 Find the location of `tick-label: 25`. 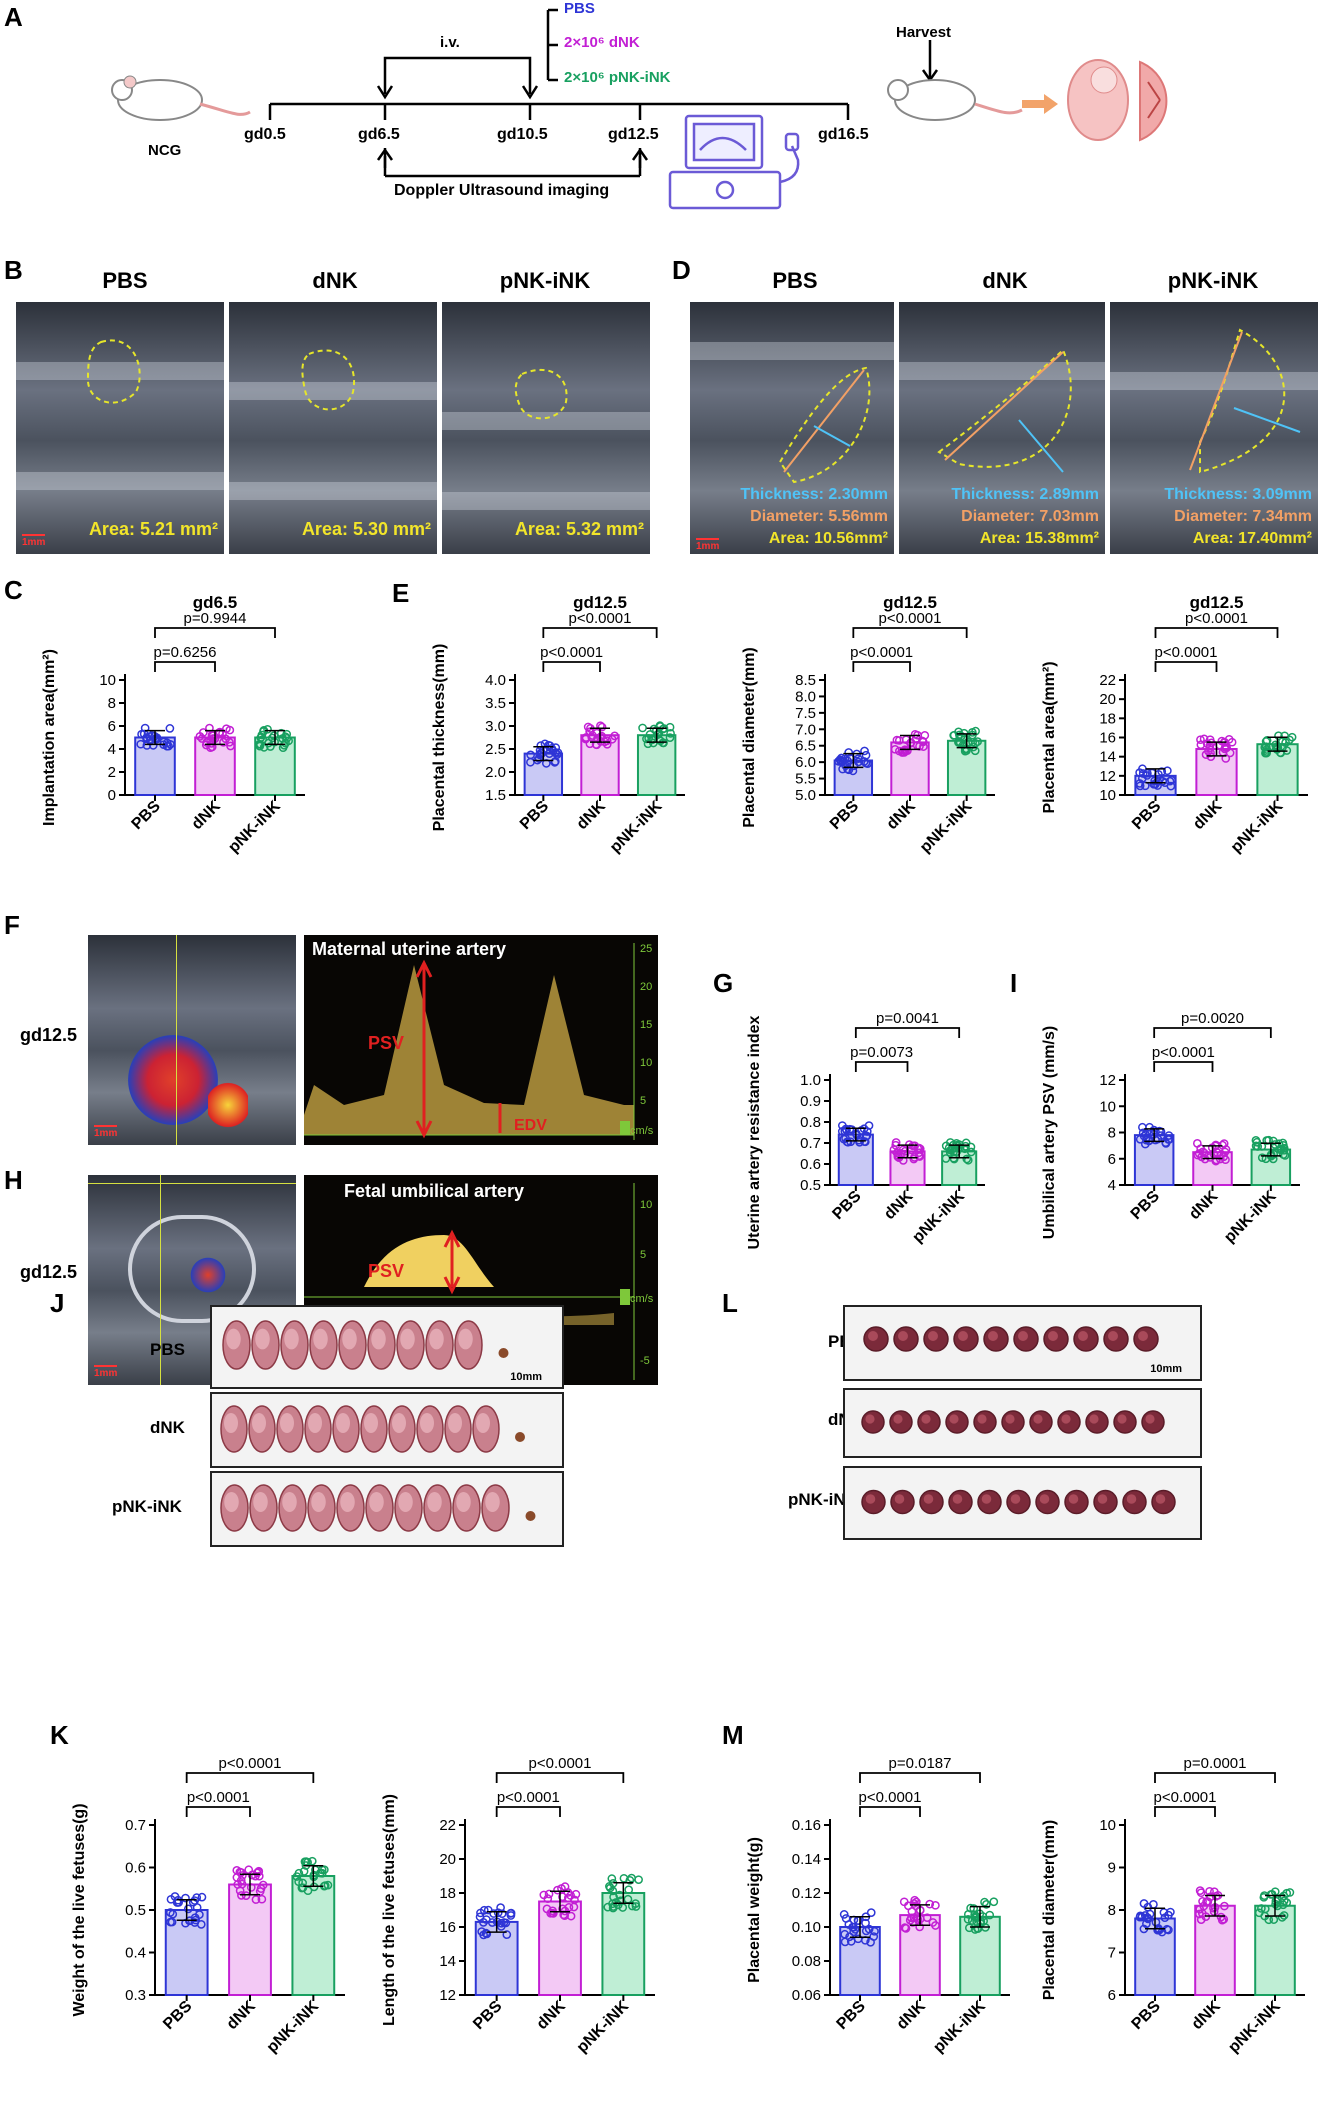

tick-label: 25 is located at coordinates (646, 949).